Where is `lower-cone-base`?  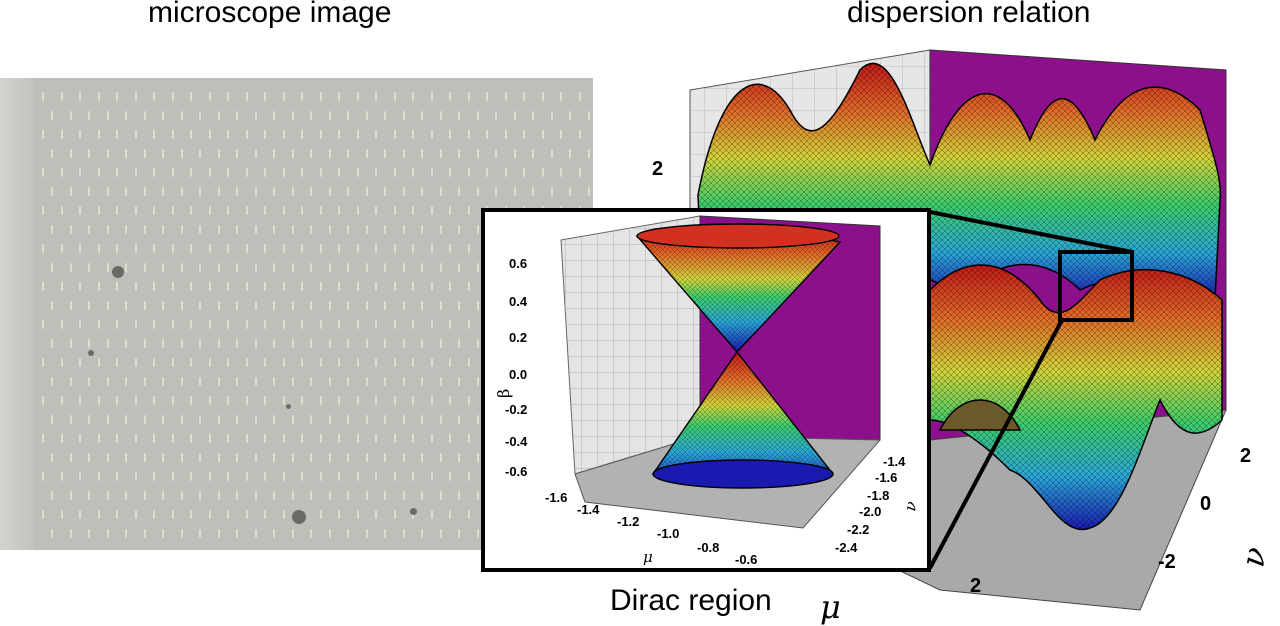
lower-cone-base is located at coordinates (743, 474).